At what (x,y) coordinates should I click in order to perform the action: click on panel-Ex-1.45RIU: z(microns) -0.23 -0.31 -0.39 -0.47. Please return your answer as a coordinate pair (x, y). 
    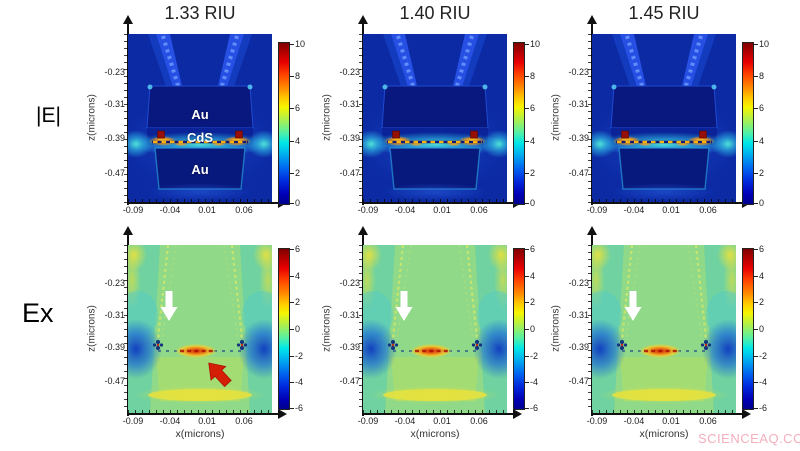
    Looking at the image, I should click on (657, 338).